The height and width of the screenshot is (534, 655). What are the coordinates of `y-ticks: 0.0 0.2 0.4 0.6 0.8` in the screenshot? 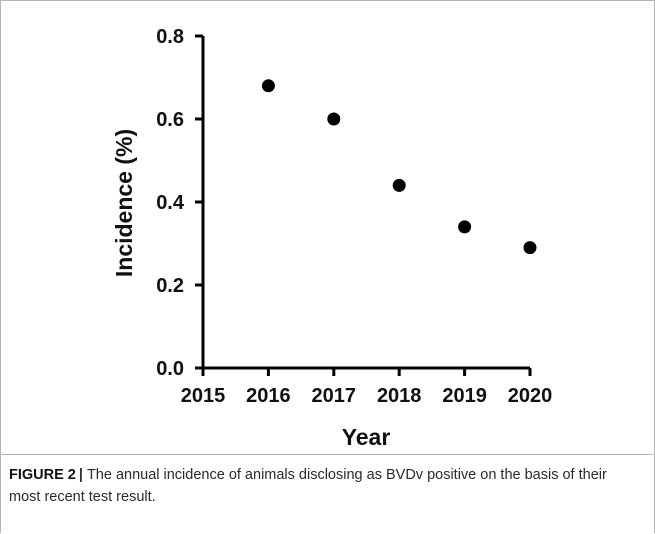 It's located at (179, 203).